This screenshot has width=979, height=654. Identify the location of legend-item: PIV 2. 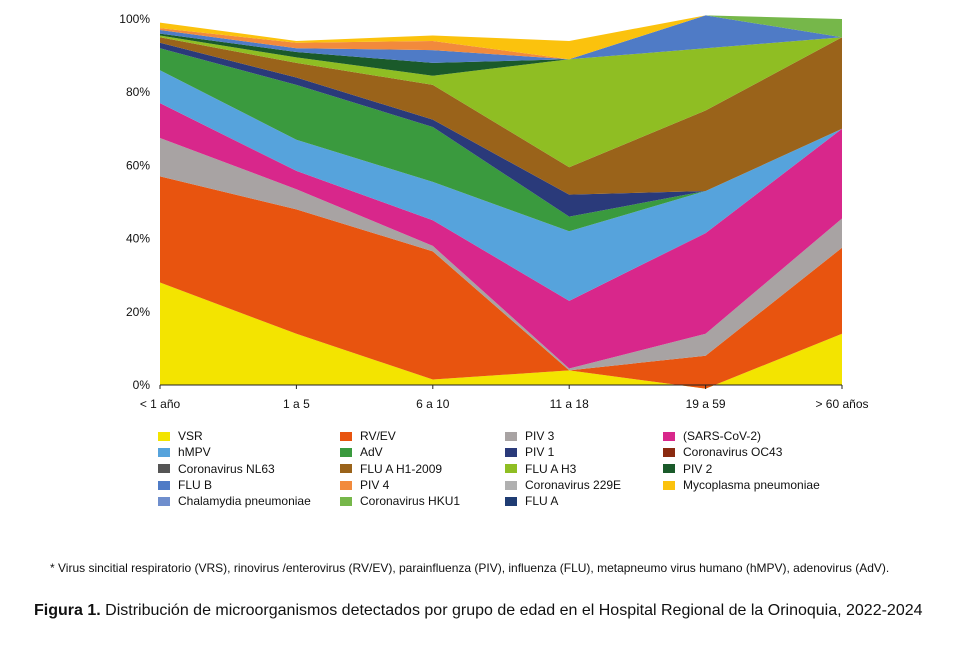
(770, 469).